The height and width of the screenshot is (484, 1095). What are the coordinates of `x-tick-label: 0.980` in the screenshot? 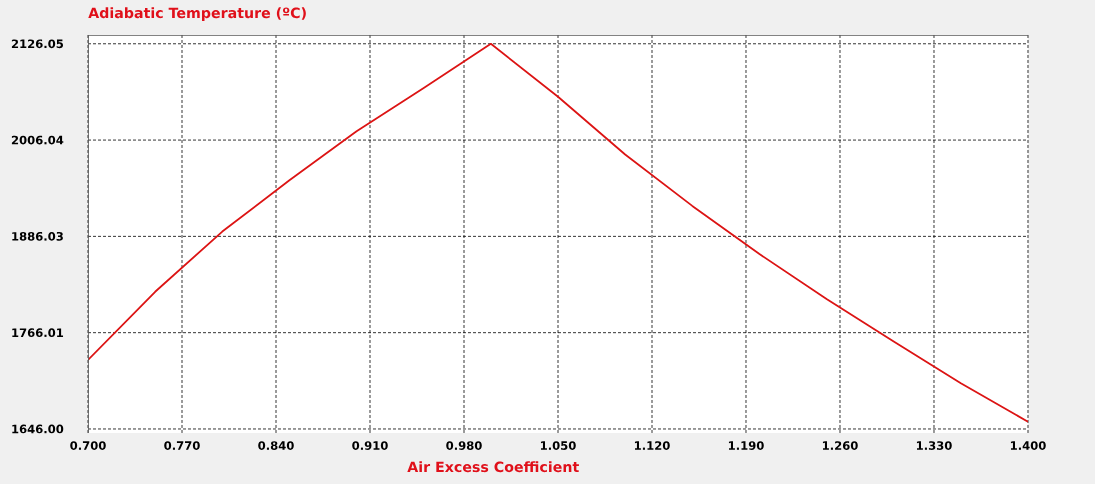 It's located at (464, 445).